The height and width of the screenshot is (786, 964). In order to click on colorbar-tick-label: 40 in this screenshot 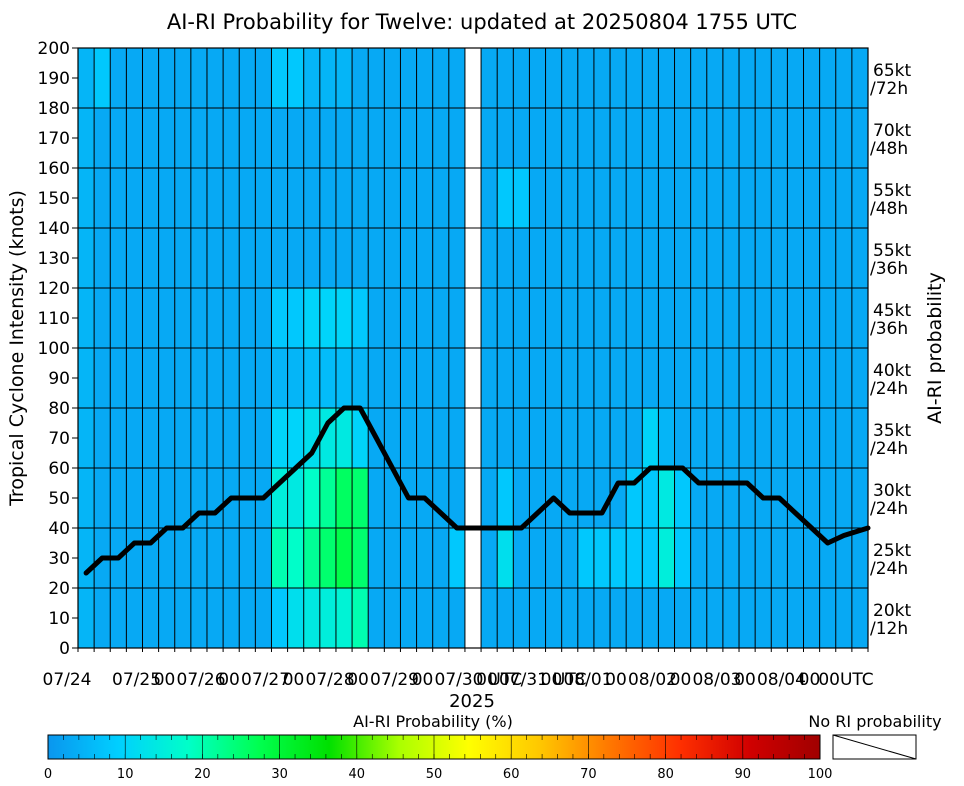, I will do `click(357, 774)`.